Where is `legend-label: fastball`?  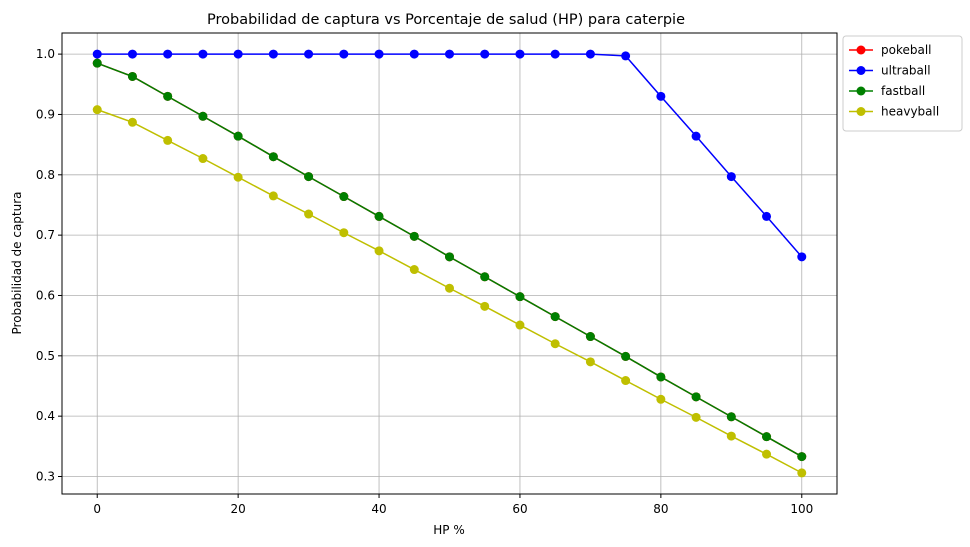
legend-label: fastball is located at coordinates (903, 91).